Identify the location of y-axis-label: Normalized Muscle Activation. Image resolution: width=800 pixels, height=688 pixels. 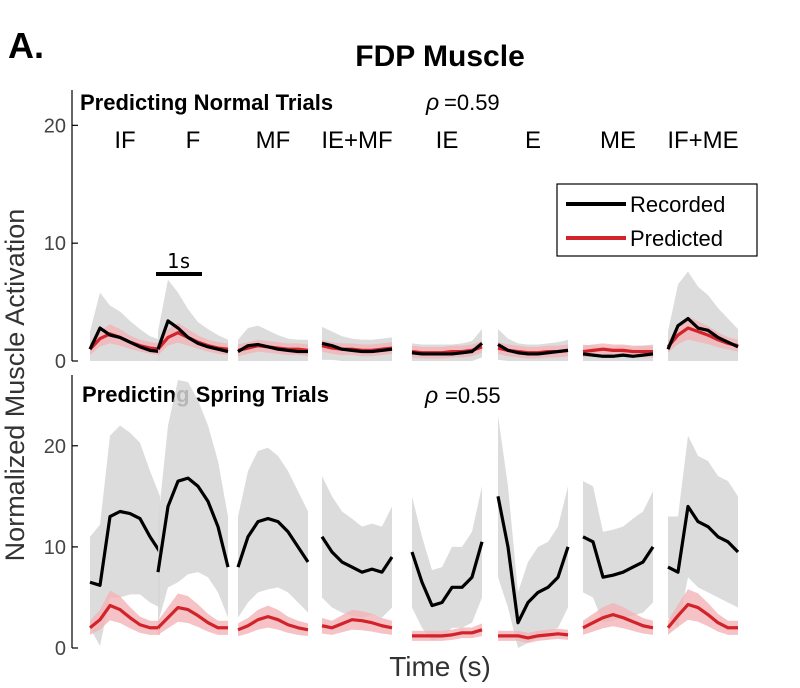
(15, 385).